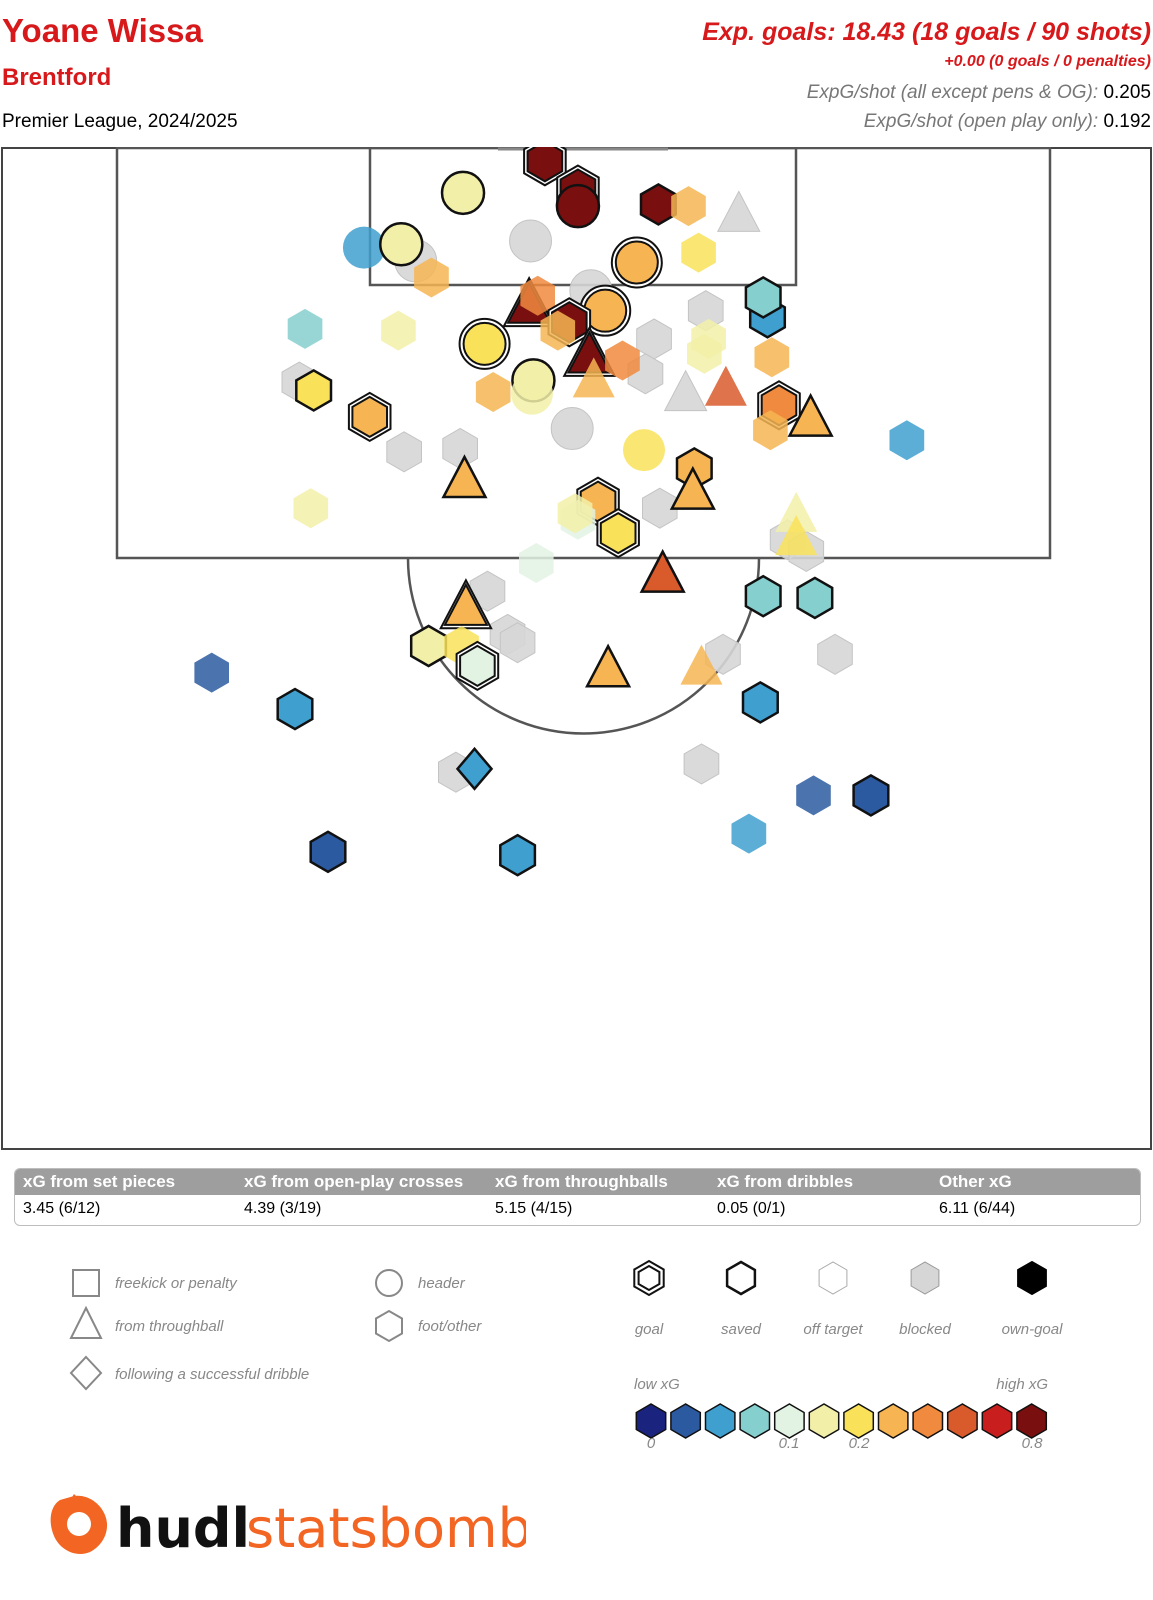 The image size is (1153, 1600). Describe the element at coordinates (789, 1443) in the screenshot. I see `scale-tick-0-1: 0.1` at that location.